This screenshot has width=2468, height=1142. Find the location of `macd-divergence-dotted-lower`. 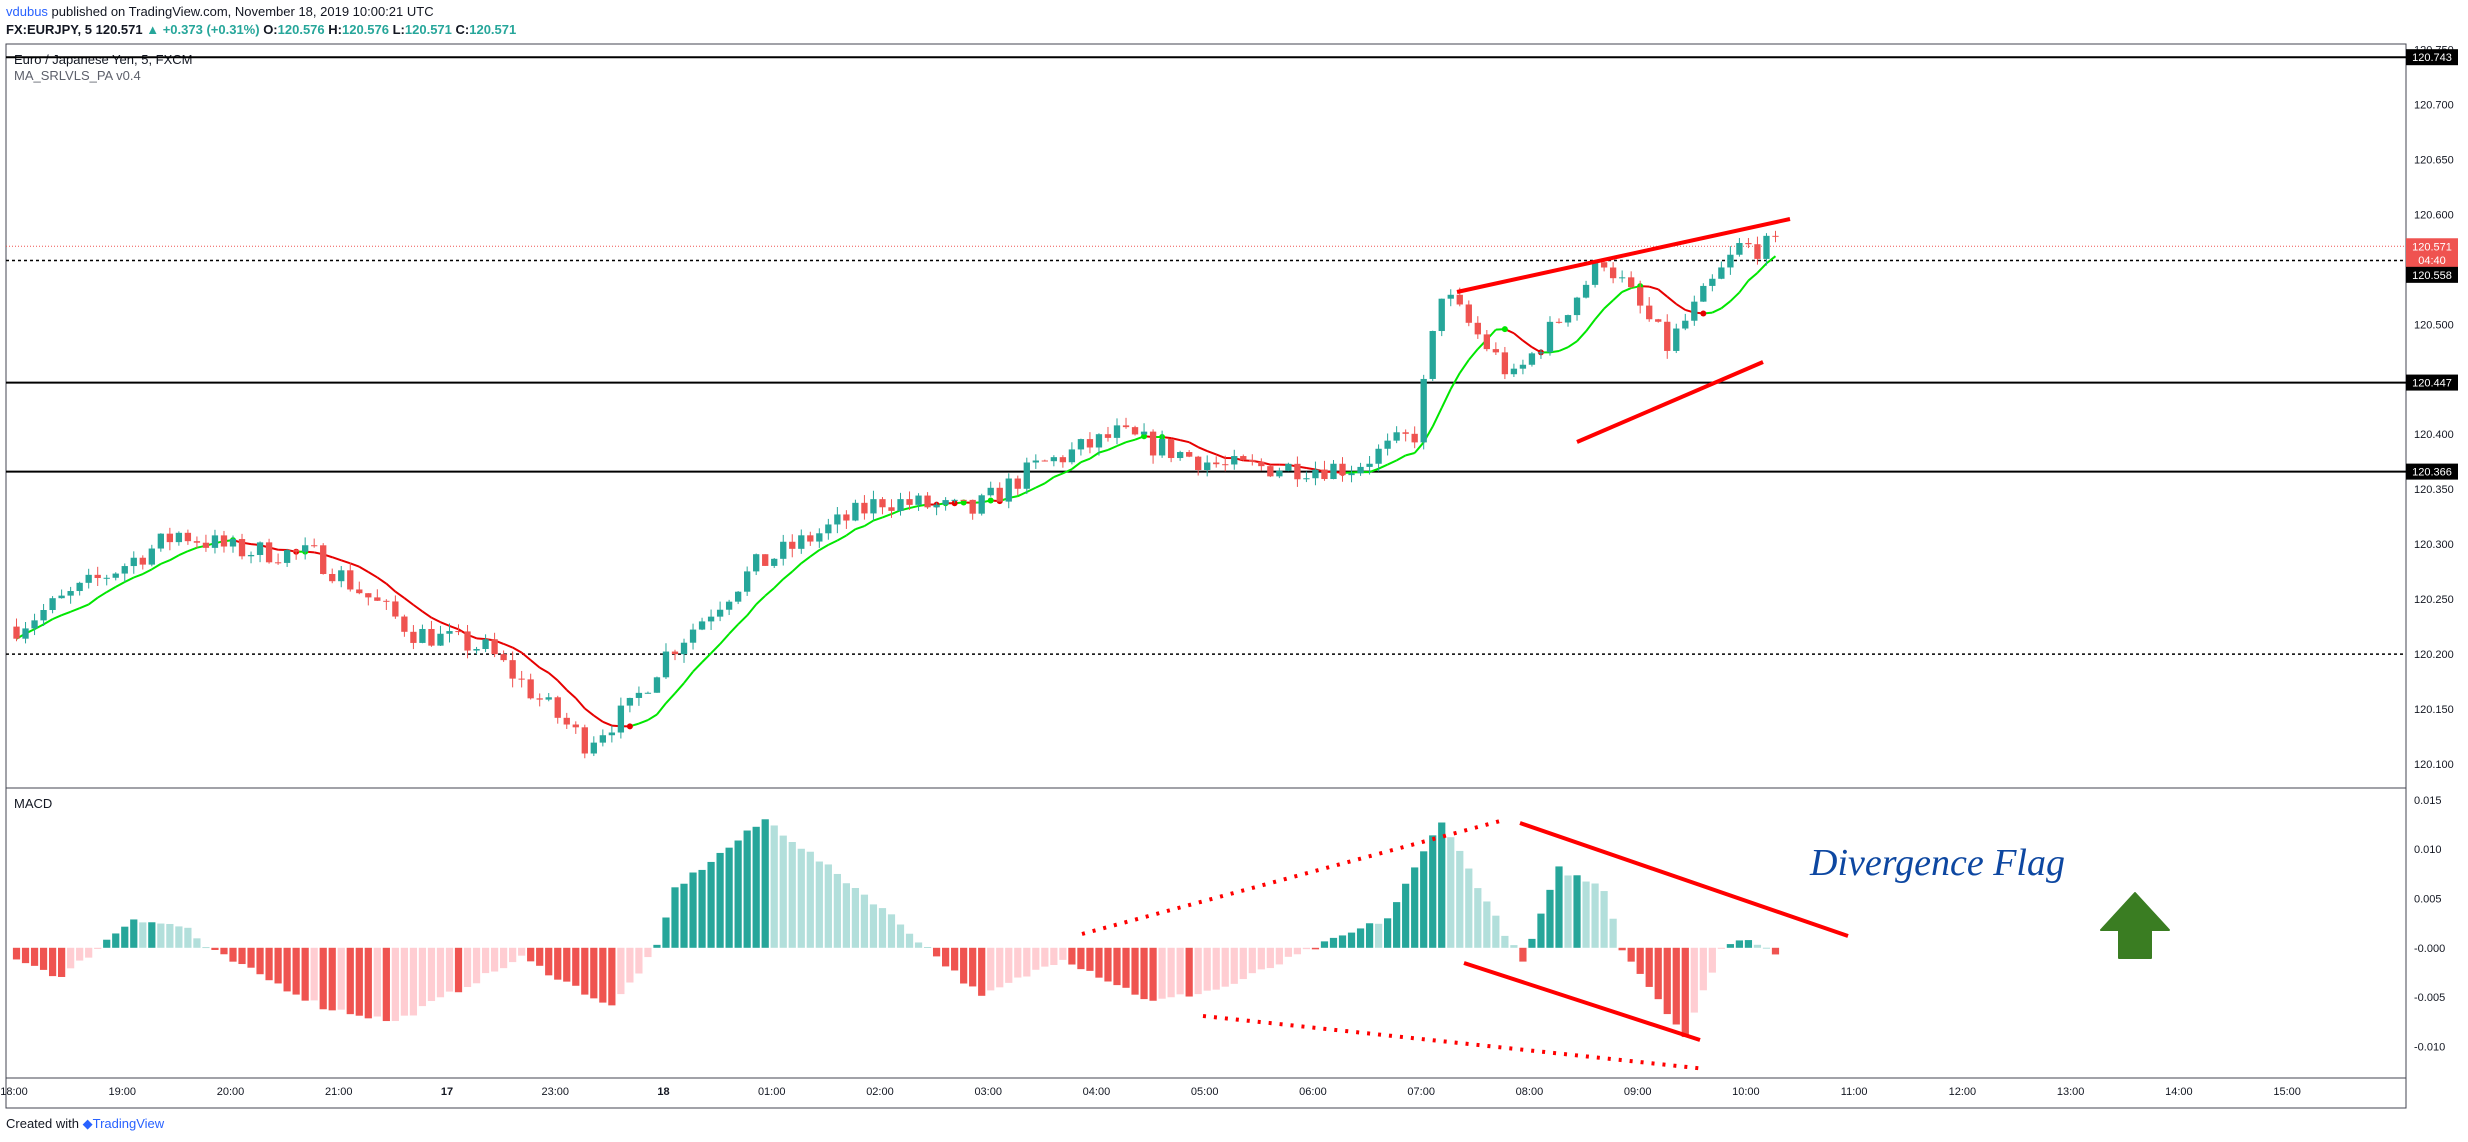

macd-divergence-dotted-lower is located at coordinates (1454, 1042).